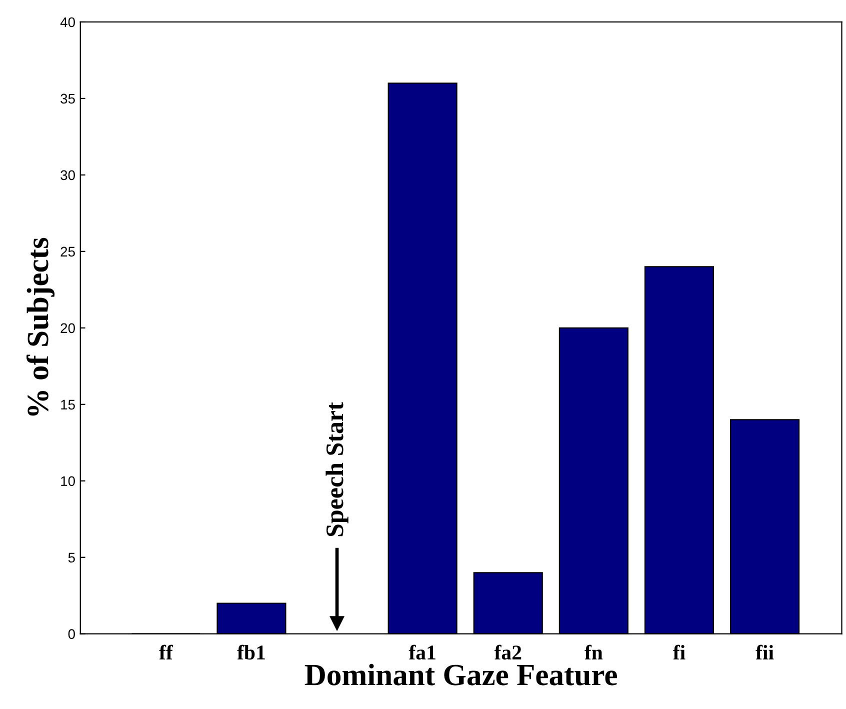  What do you see at coordinates (422, 652) in the screenshot?
I see `x-tick-label: fa1` at bounding box center [422, 652].